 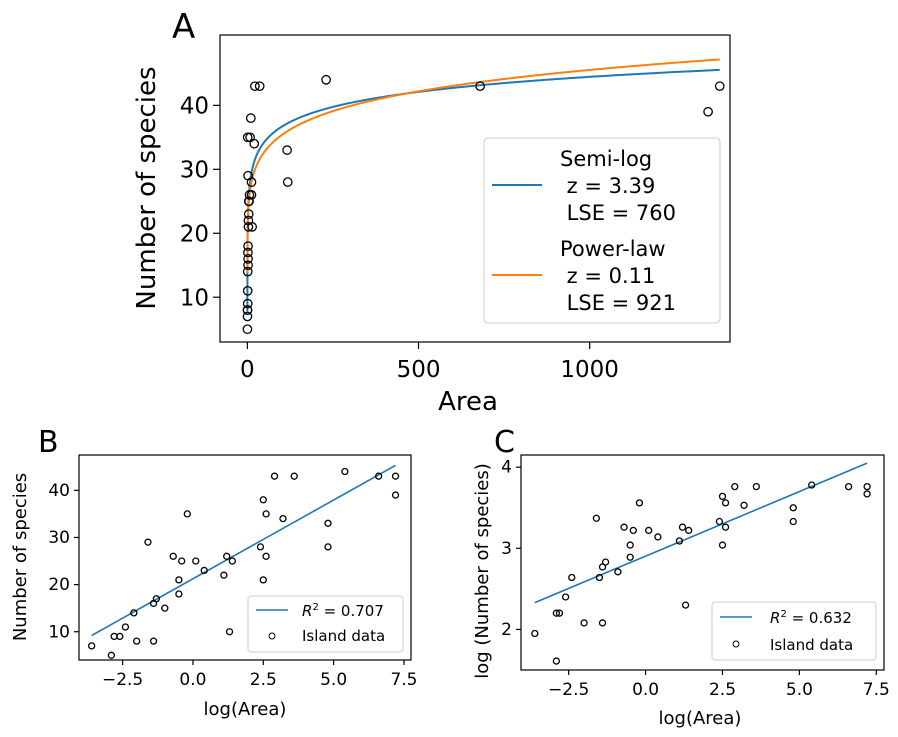 I want to click on legend-b-r-value: = 0.707, so click(x=351, y=611).